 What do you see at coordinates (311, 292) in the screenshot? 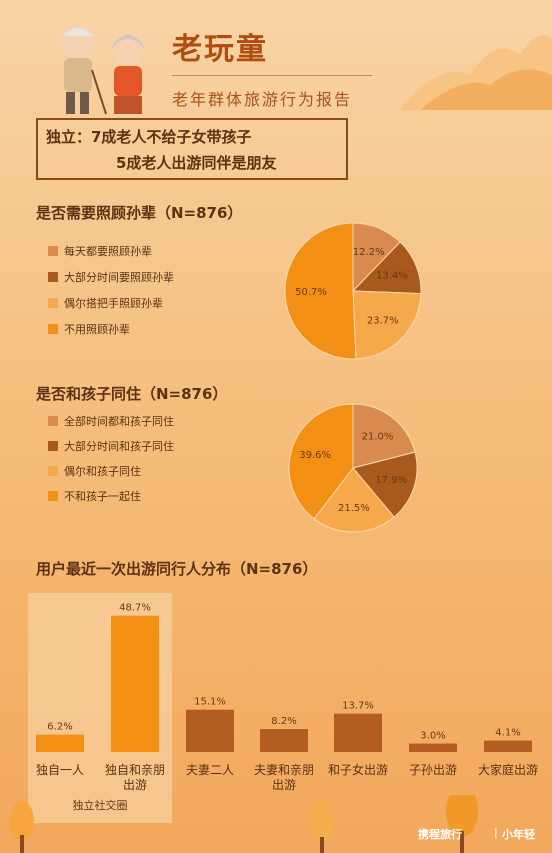
I see `pie-slice-label: 50.7%` at bounding box center [311, 292].